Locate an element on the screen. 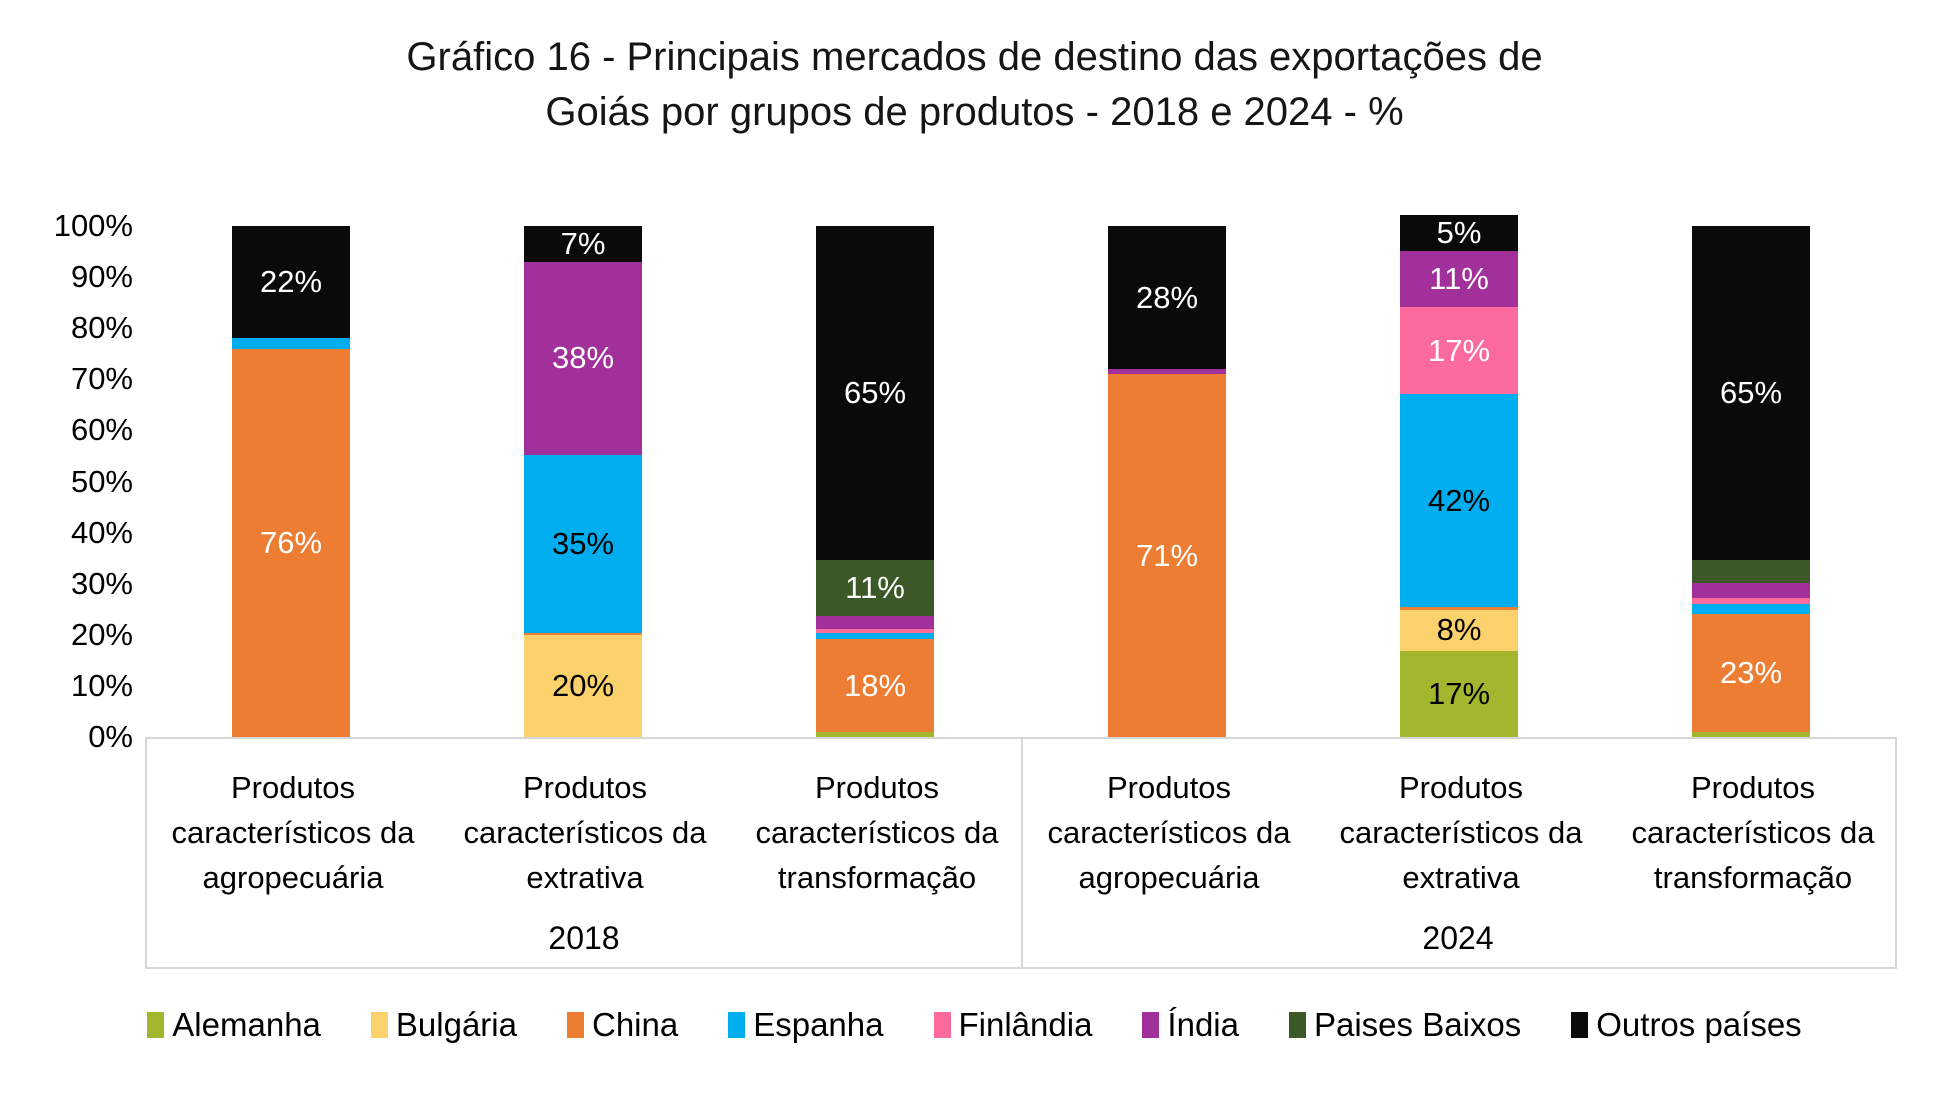 Image resolution: width=1949 pixels, height=1099 pixels. legend-item: Alemanha is located at coordinates (234, 1025).